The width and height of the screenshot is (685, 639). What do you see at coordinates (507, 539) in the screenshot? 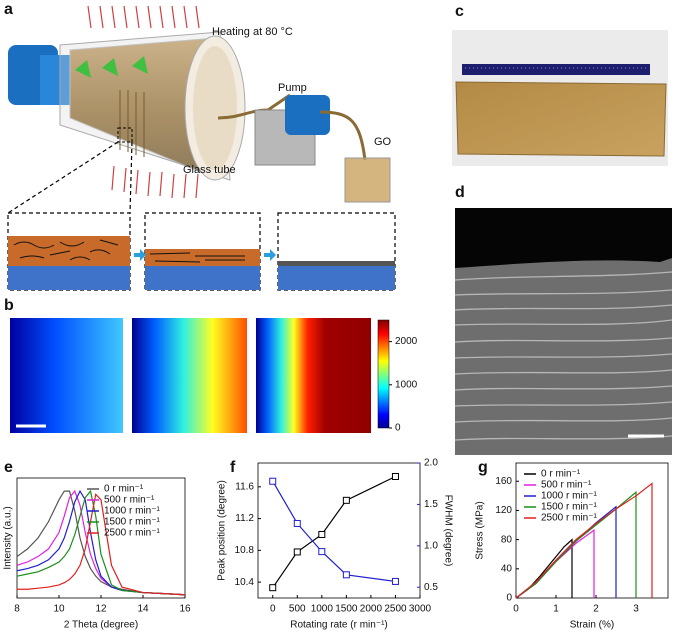
I see `y-tick-label: 80` at bounding box center [507, 539].